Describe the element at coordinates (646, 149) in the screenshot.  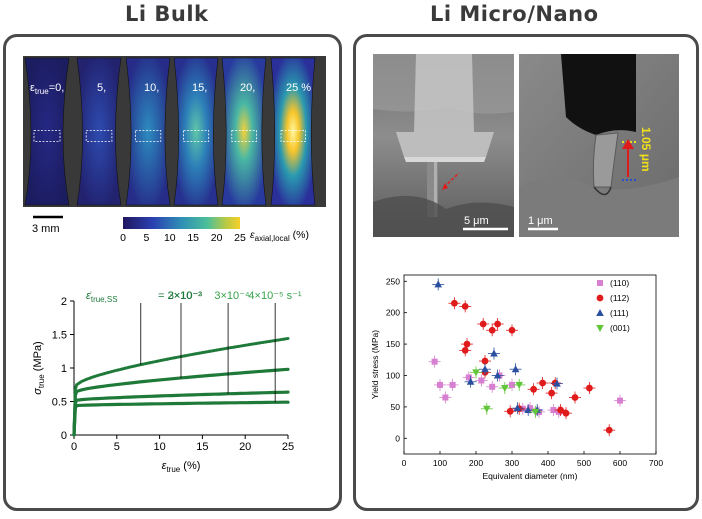
I see `sem-measure-label: 1.05 μm` at that location.